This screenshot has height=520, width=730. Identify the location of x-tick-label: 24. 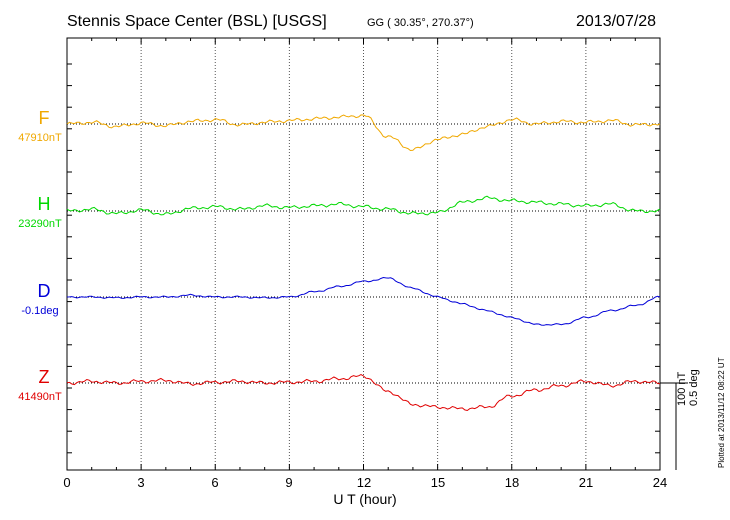
(660, 482).